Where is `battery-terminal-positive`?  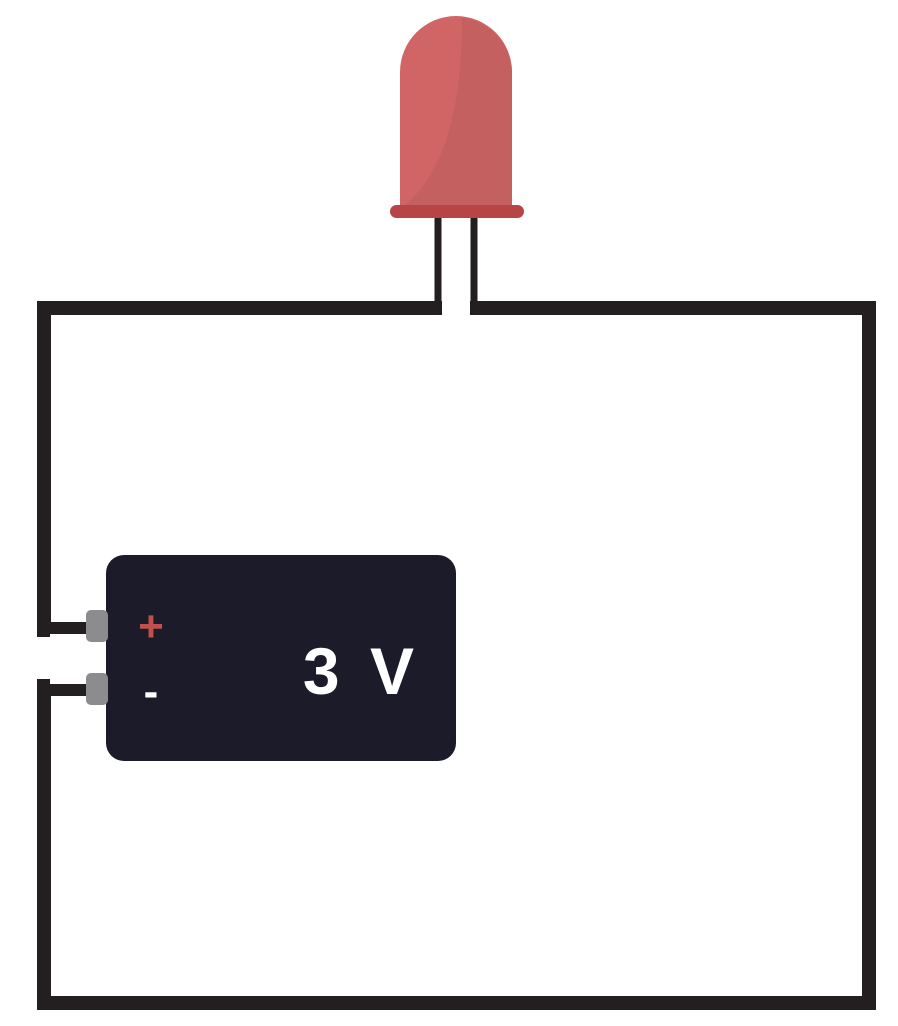 battery-terminal-positive is located at coordinates (97, 626).